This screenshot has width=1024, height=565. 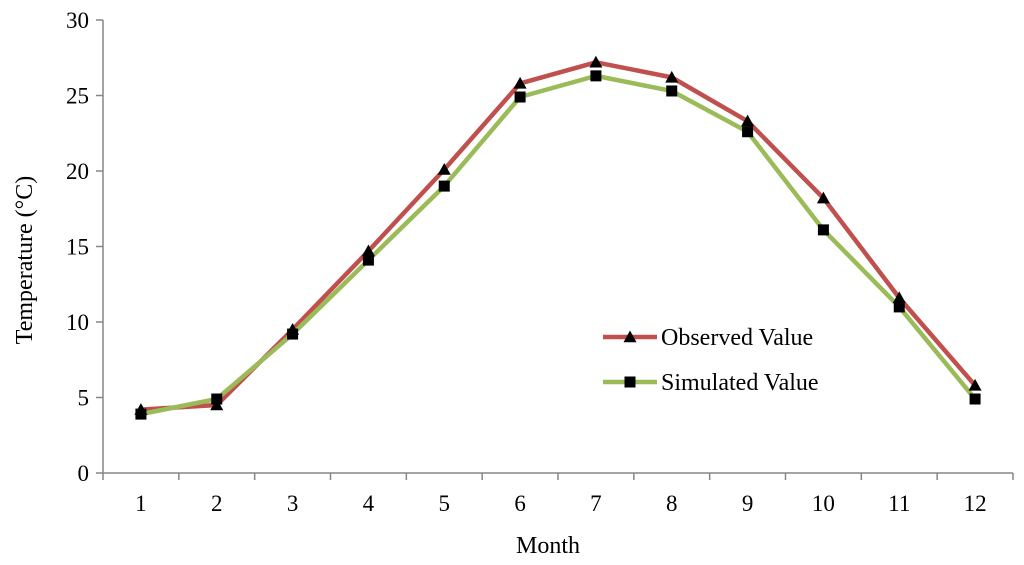 I want to click on x-tick-label: 4, so click(x=369, y=503).